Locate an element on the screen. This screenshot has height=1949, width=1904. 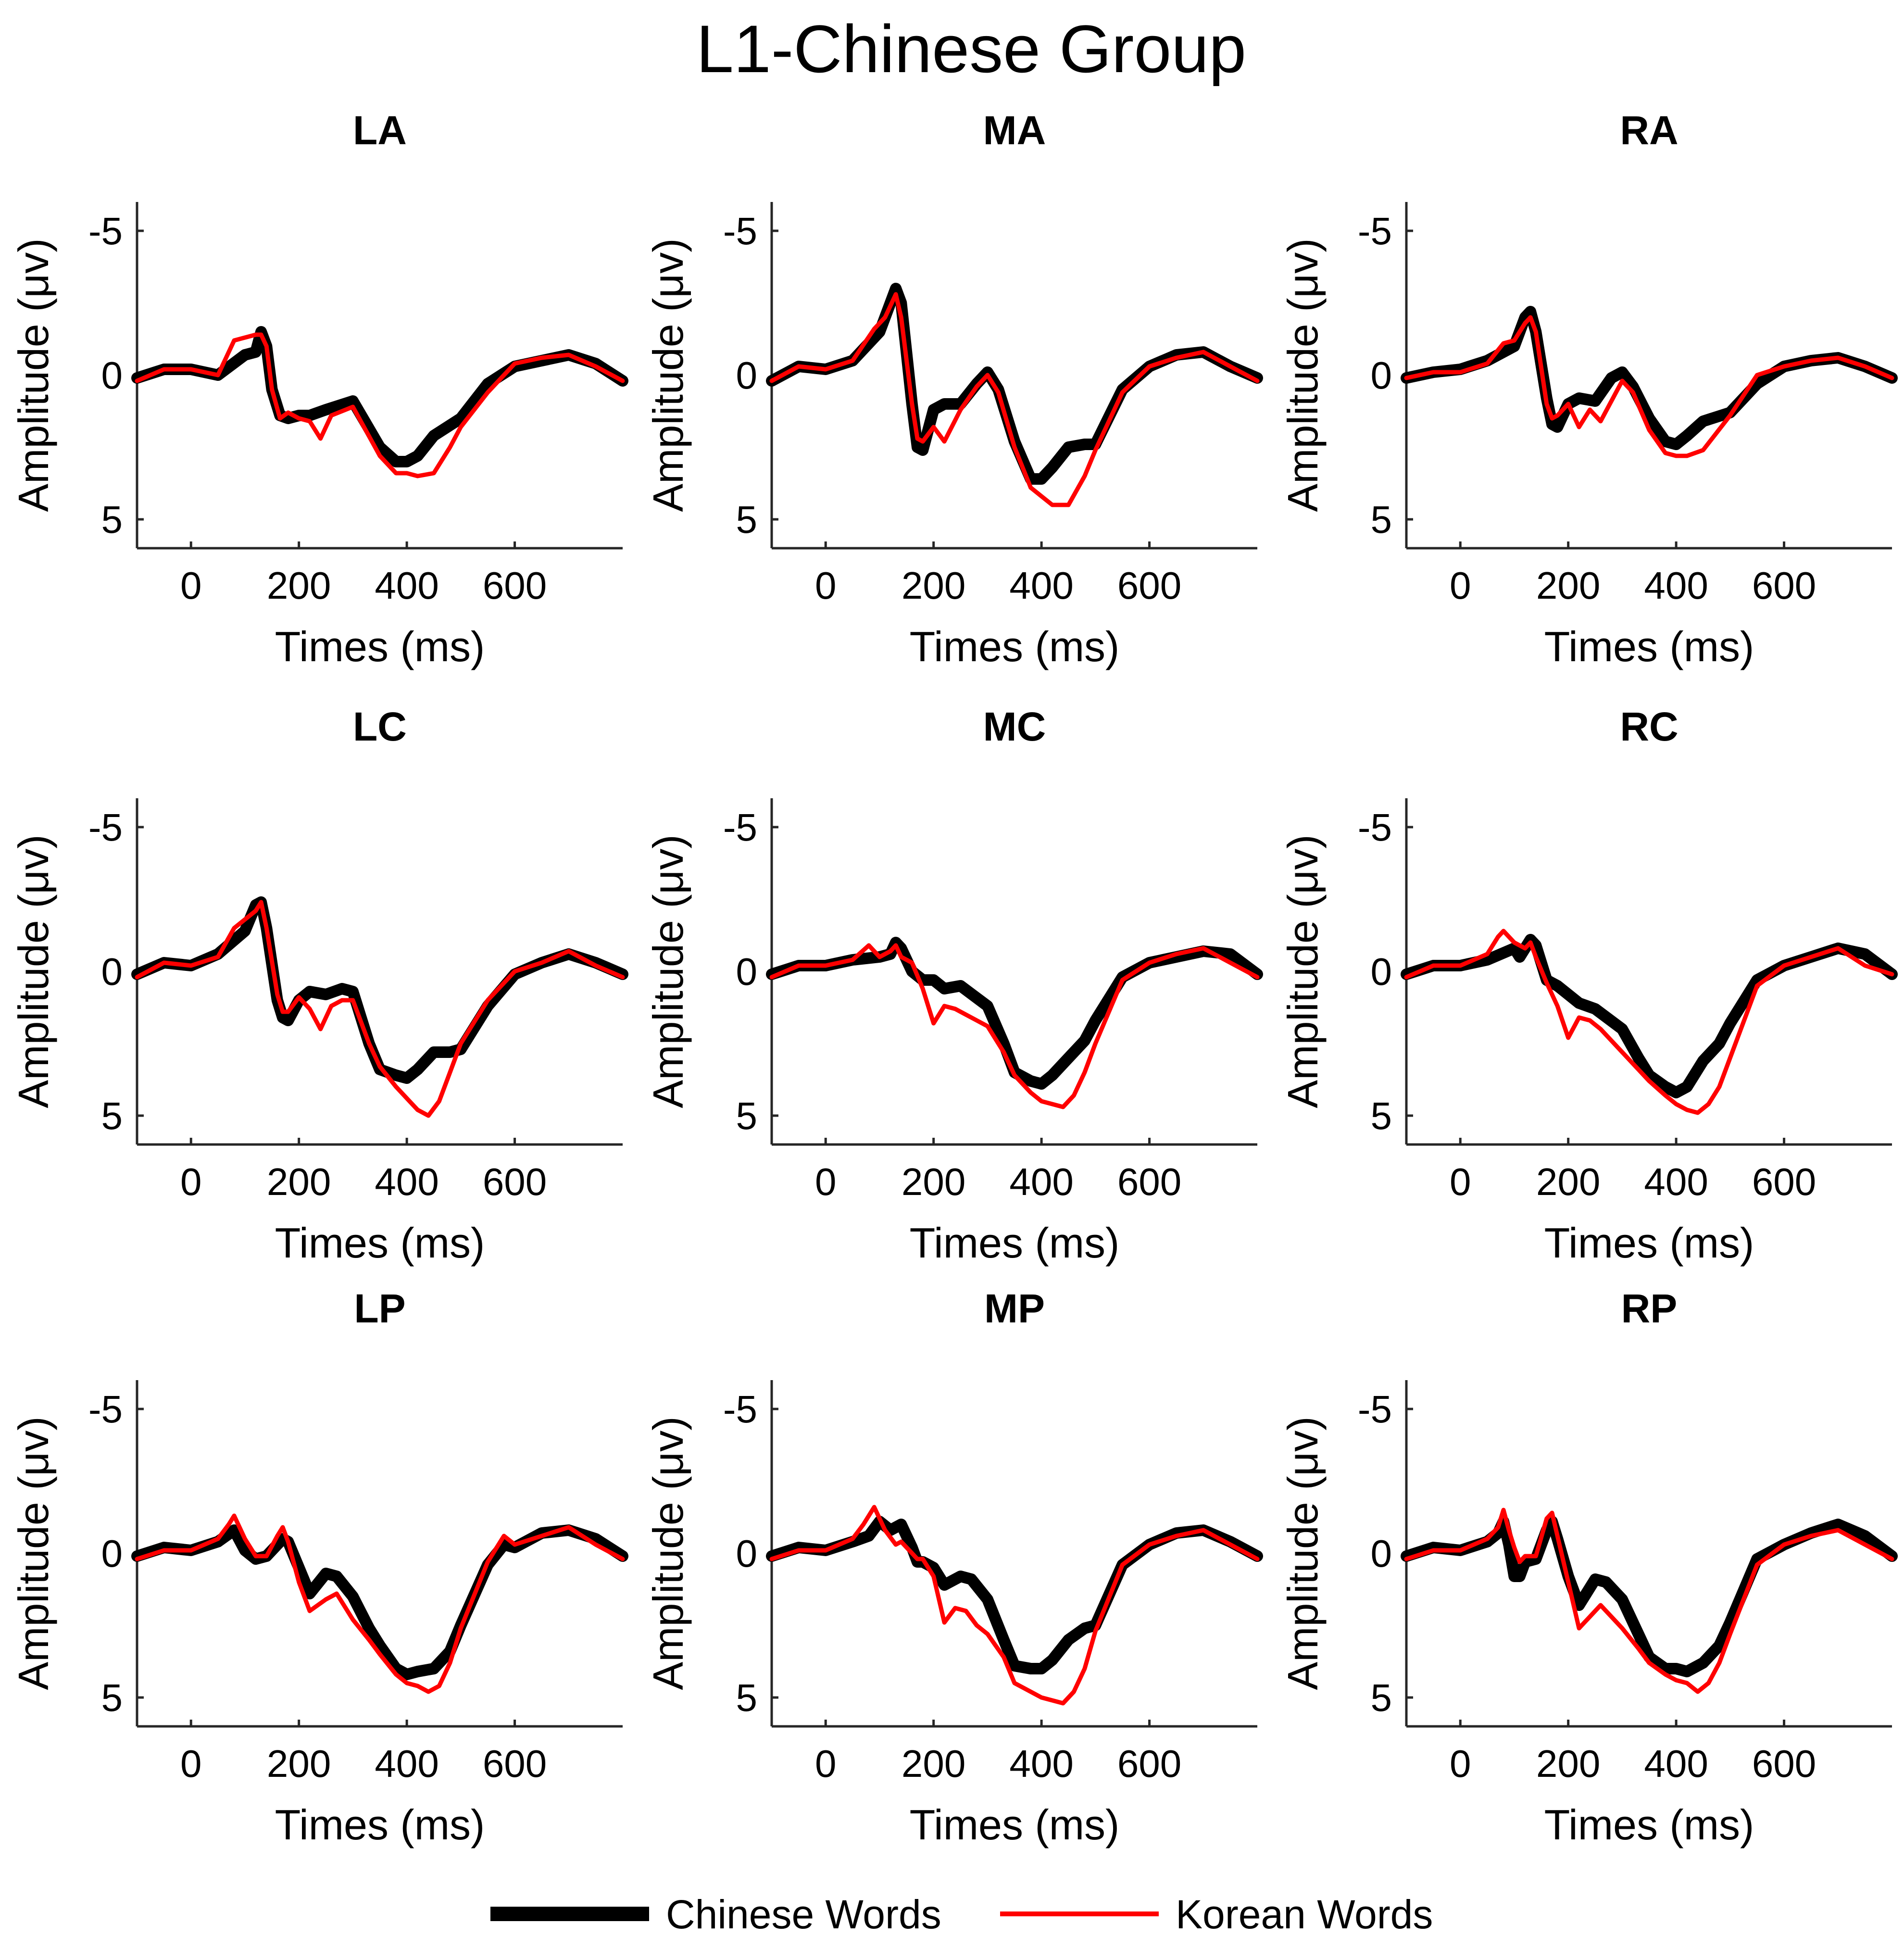
panel-mc: MC 0 200 400 600 -5 0 5 Times (ms) Amplitude (μv) is located at coordinates (954, 985).